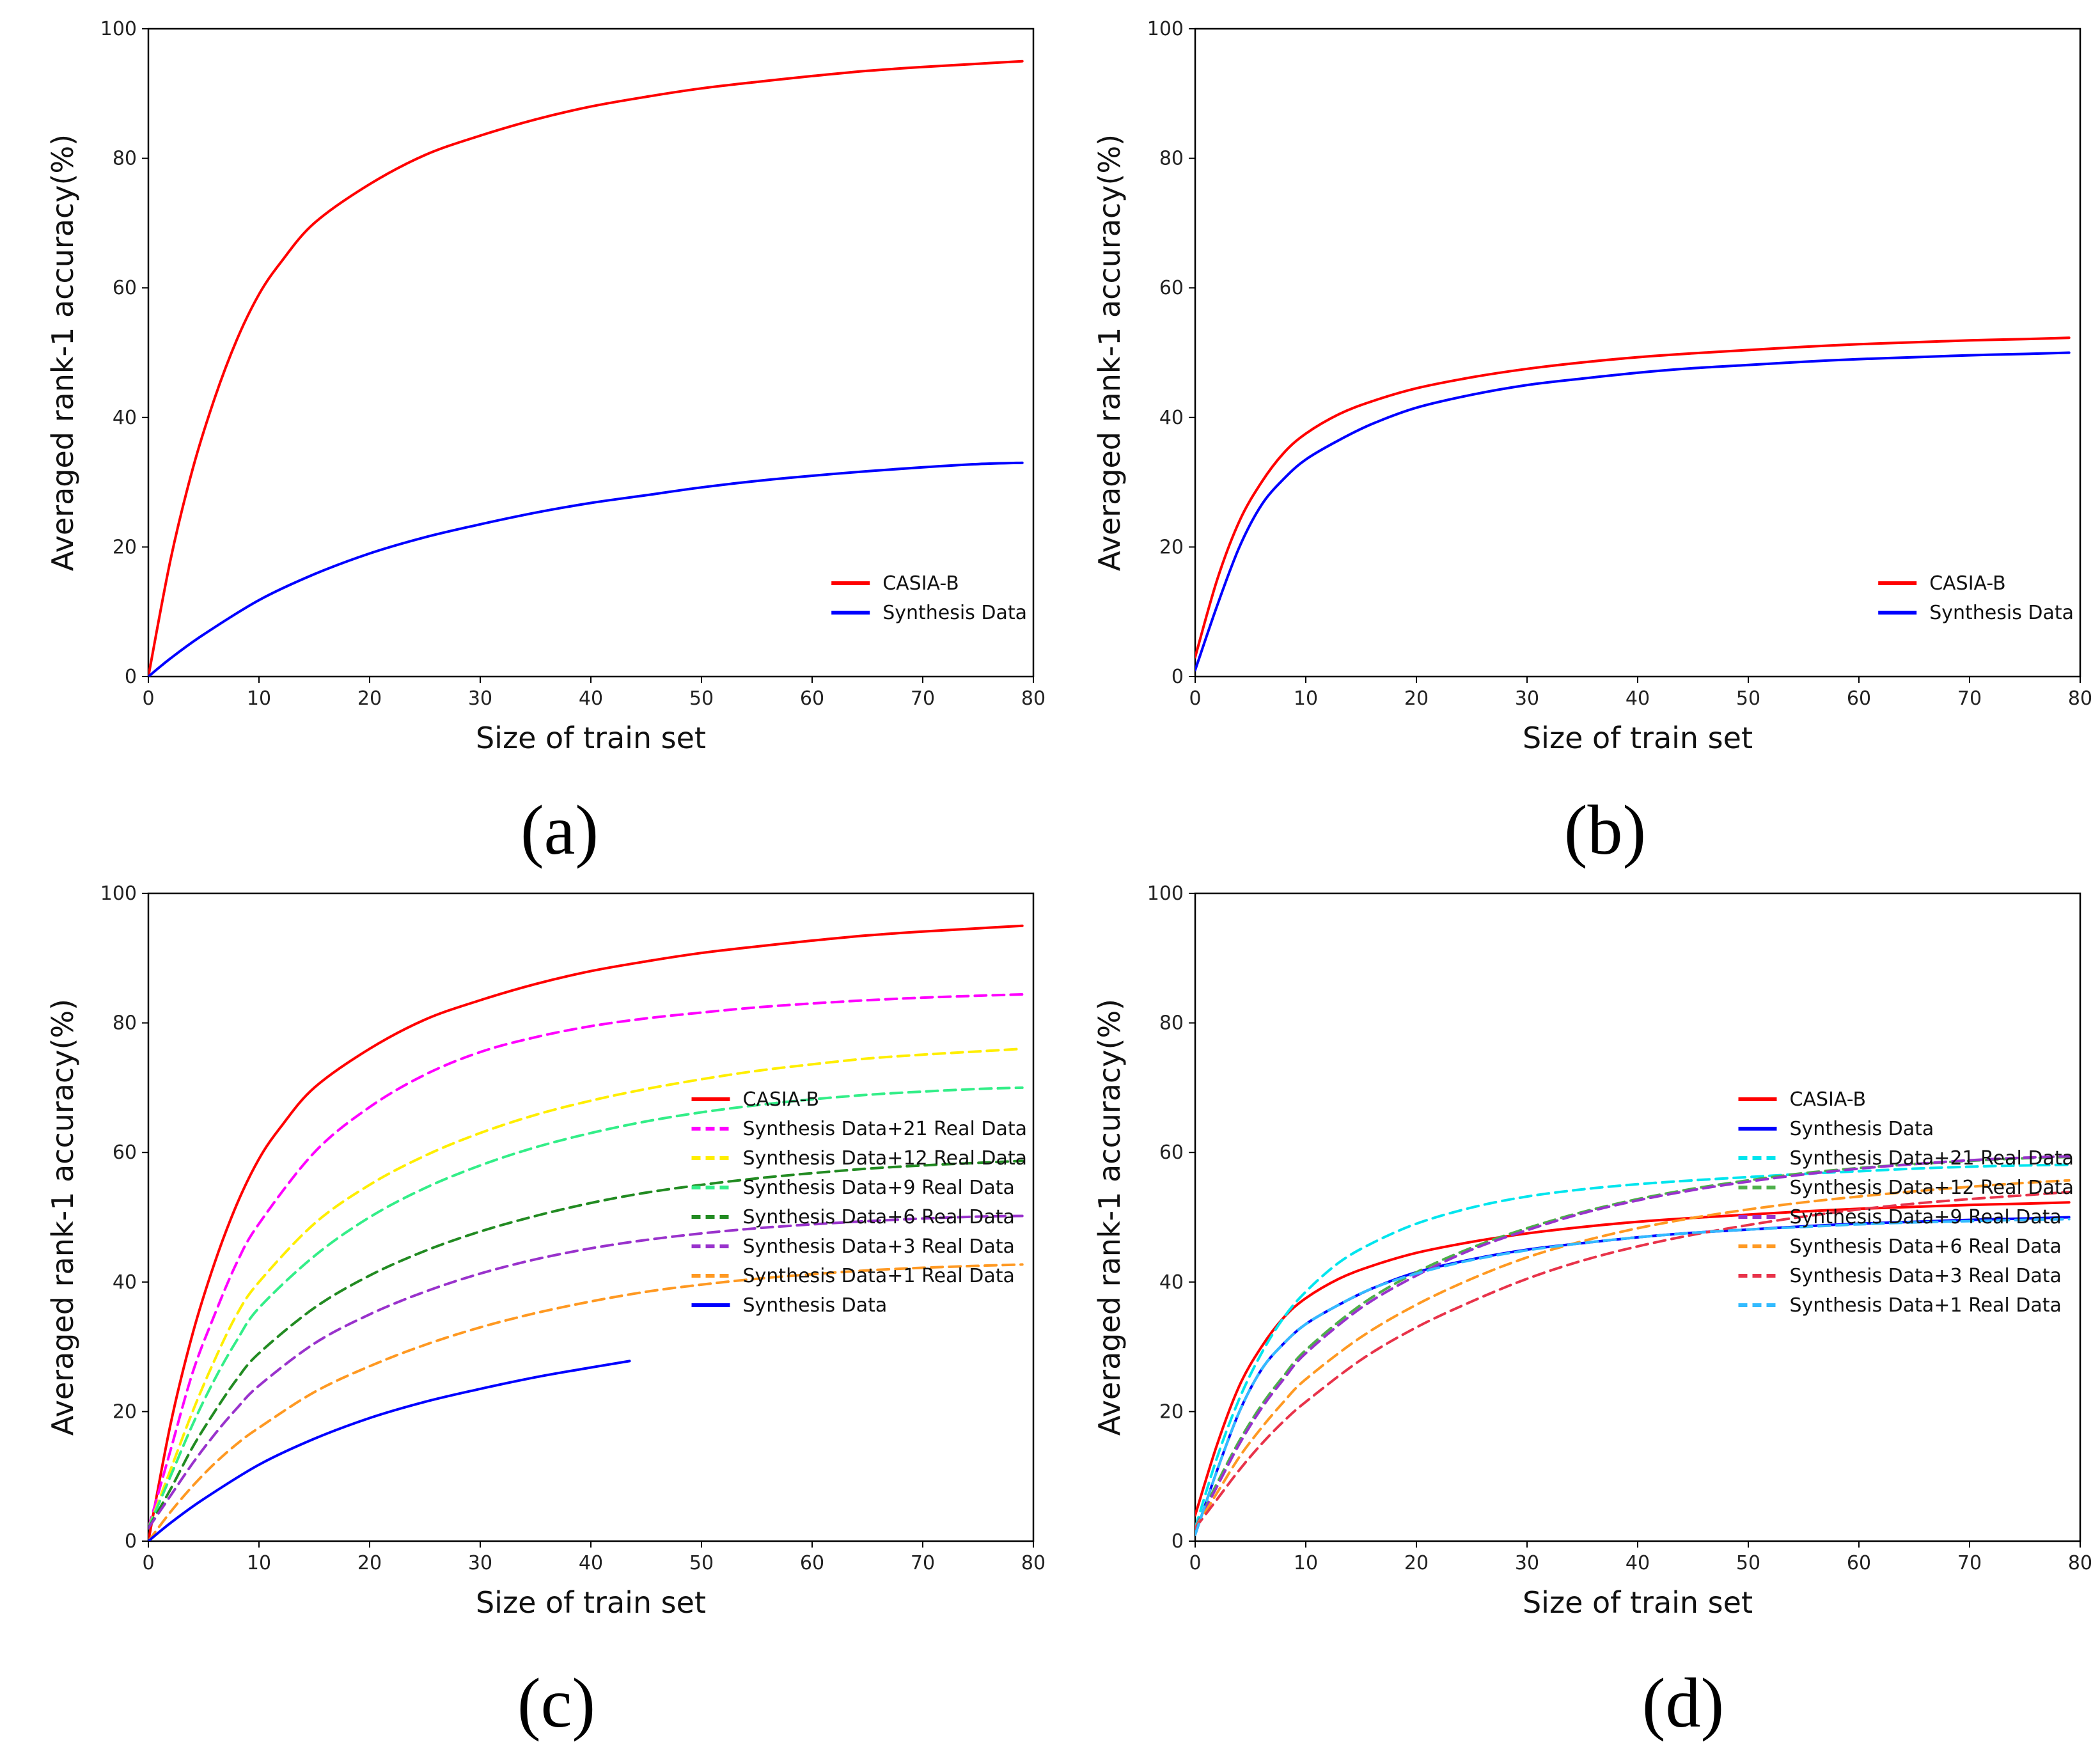 The width and height of the screenshot is (2100, 1756). What do you see at coordinates (2080, 1563) in the screenshot?
I see `x-tick-label: 80` at bounding box center [2080, 1563].